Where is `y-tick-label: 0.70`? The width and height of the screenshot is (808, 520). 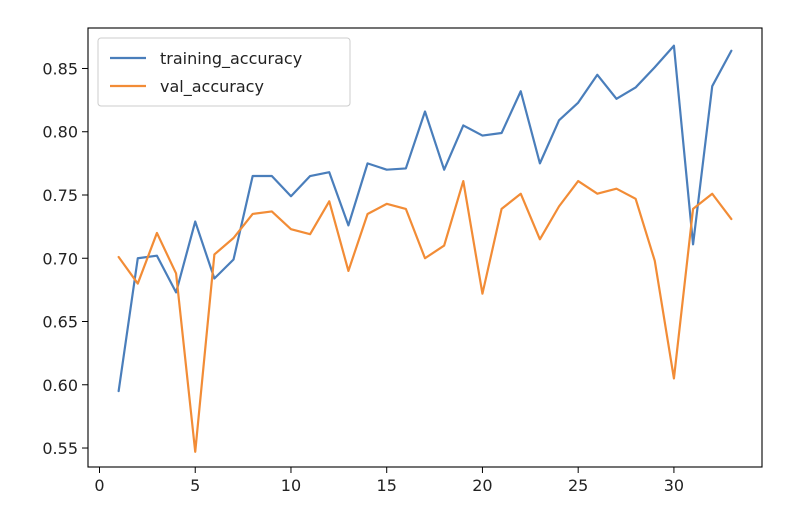
y-tick-label: 0.70 is located at coordinates (60, 258).